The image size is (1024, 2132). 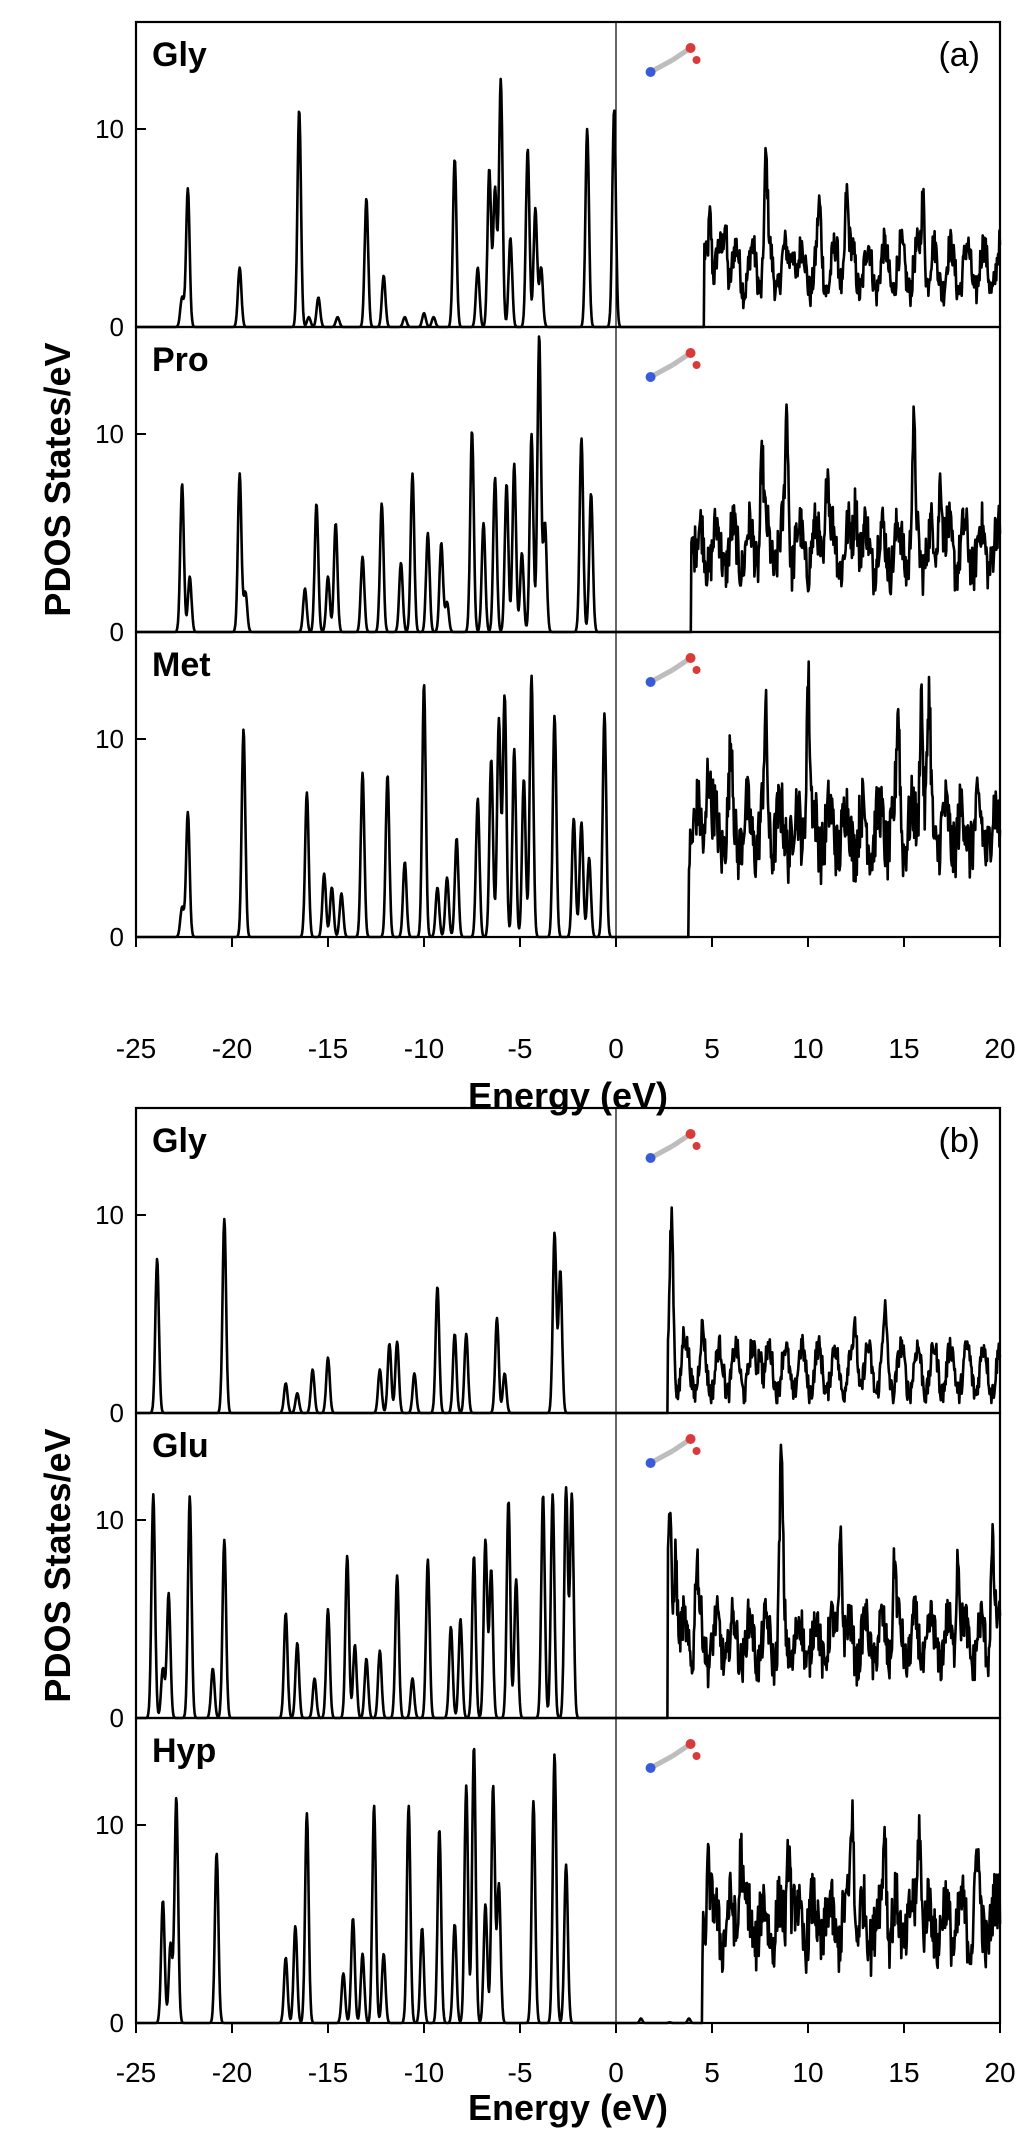 I want to click on panel-frame-met, so click(x=568, y=784).